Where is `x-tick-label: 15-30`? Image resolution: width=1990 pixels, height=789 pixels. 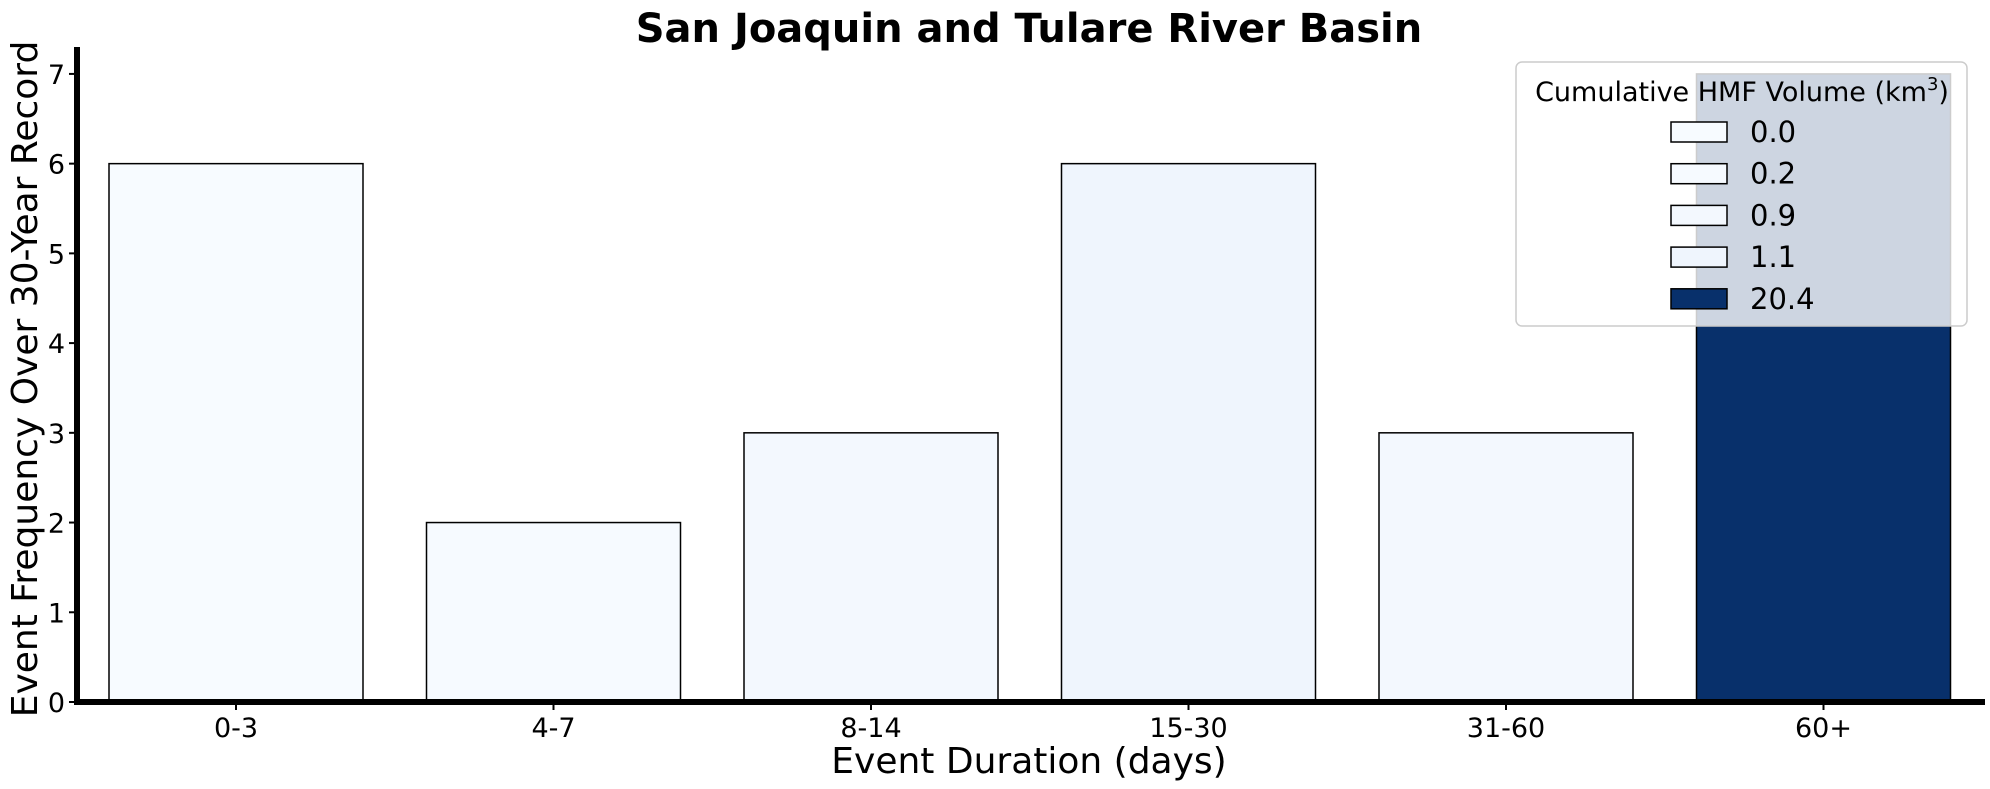
x-tick-label: 15-30 is located at coordinates (1188, 728).